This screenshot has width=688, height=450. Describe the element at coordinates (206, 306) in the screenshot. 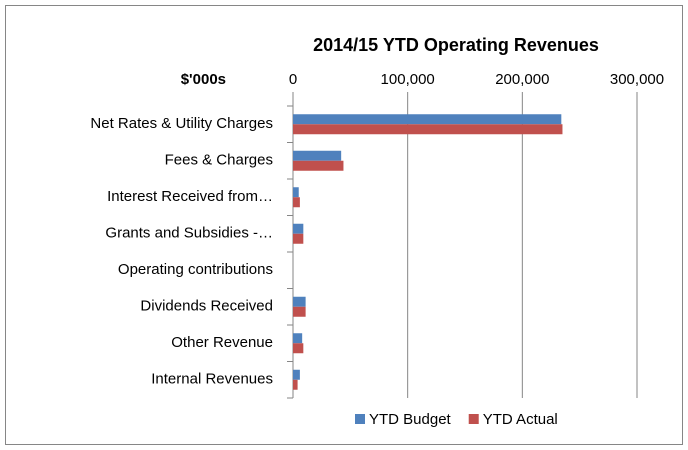

I see `y-tick-label: Dividends Received` at that location.